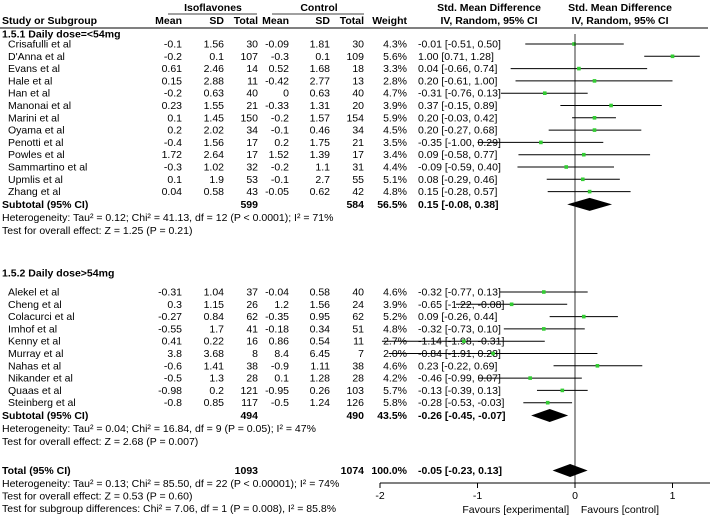 This screenshot has height=526, width=710. What do you see at coordinates (252, 317) in the screenshot?
I see `cell-total1: 62` at bounding box center [252, 317].